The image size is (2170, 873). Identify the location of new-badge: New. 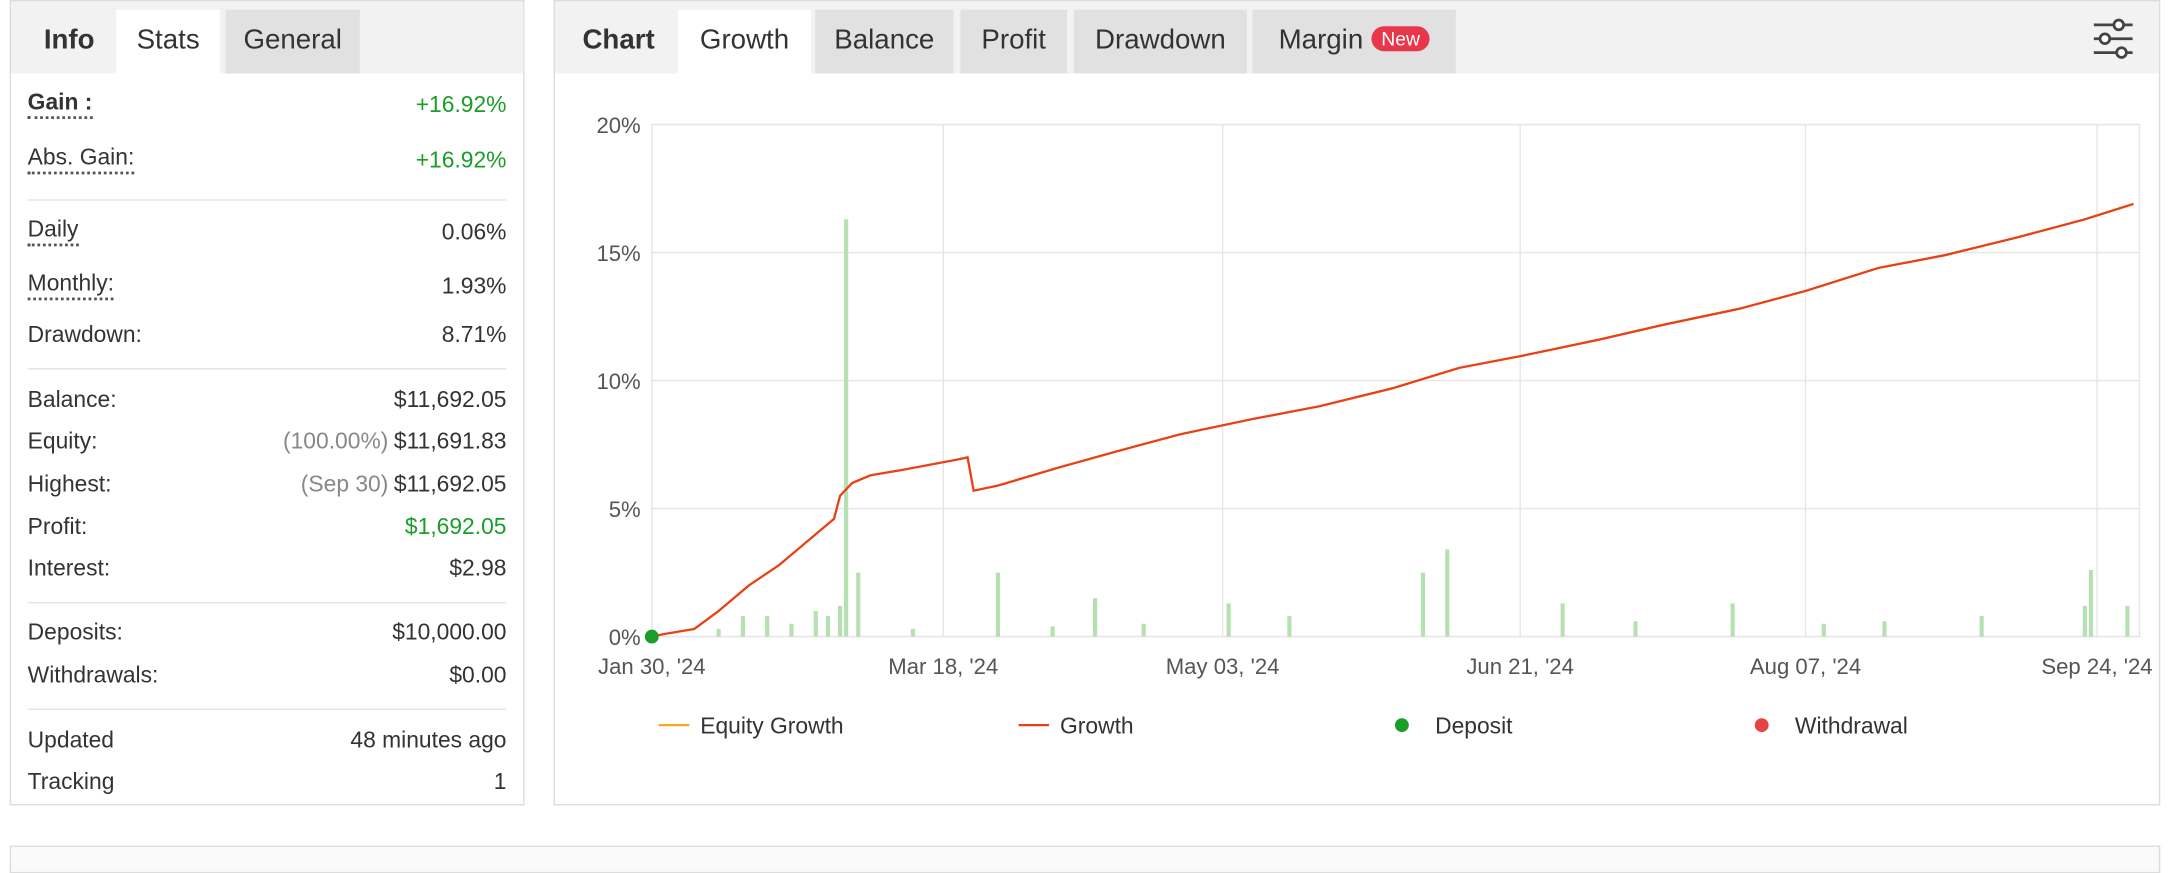
(1400, 39).